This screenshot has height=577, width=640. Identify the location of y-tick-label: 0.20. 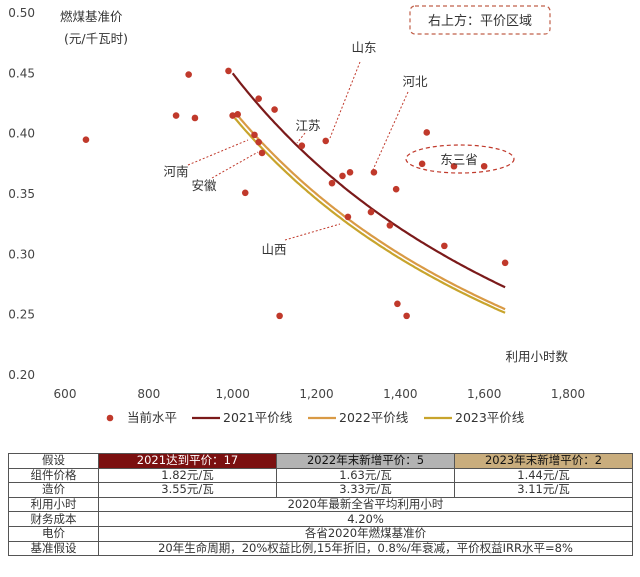
(21, 375).